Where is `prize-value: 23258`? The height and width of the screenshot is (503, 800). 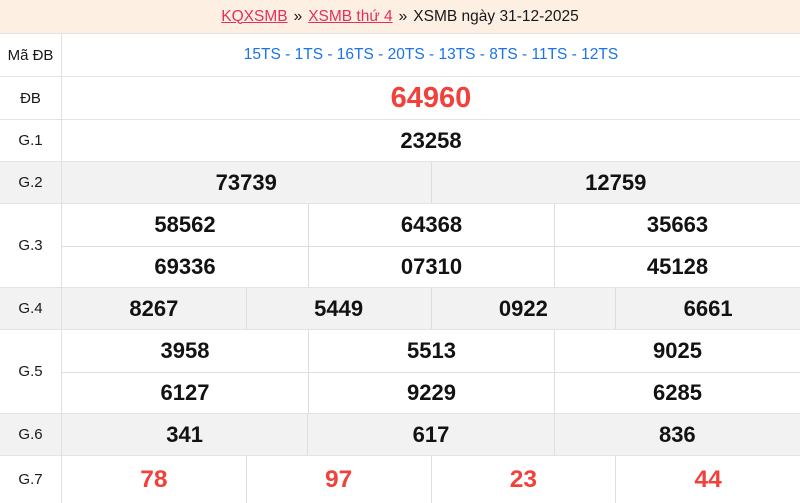
prize-value: 23258 is located at coordinates (431, 140).